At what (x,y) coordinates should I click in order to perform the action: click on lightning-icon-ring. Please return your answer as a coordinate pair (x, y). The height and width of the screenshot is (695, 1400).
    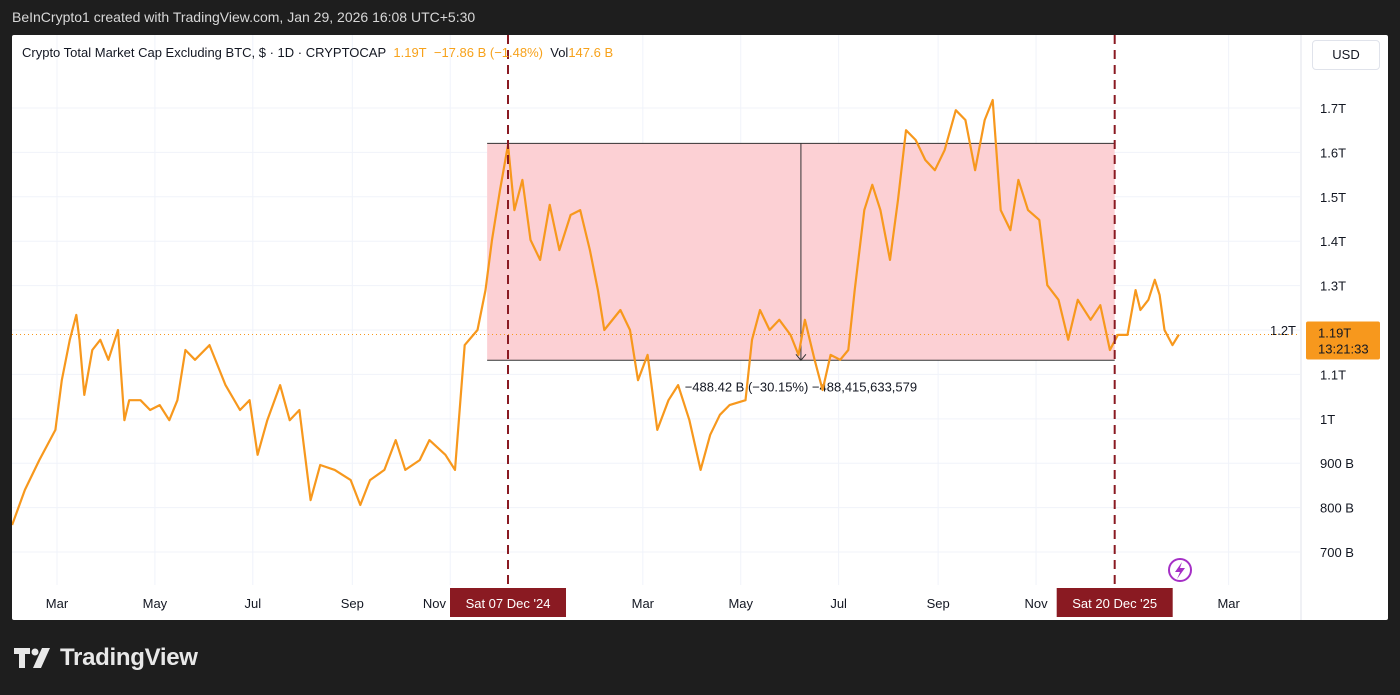
    Looking at the image, I should click on (1180, 570).